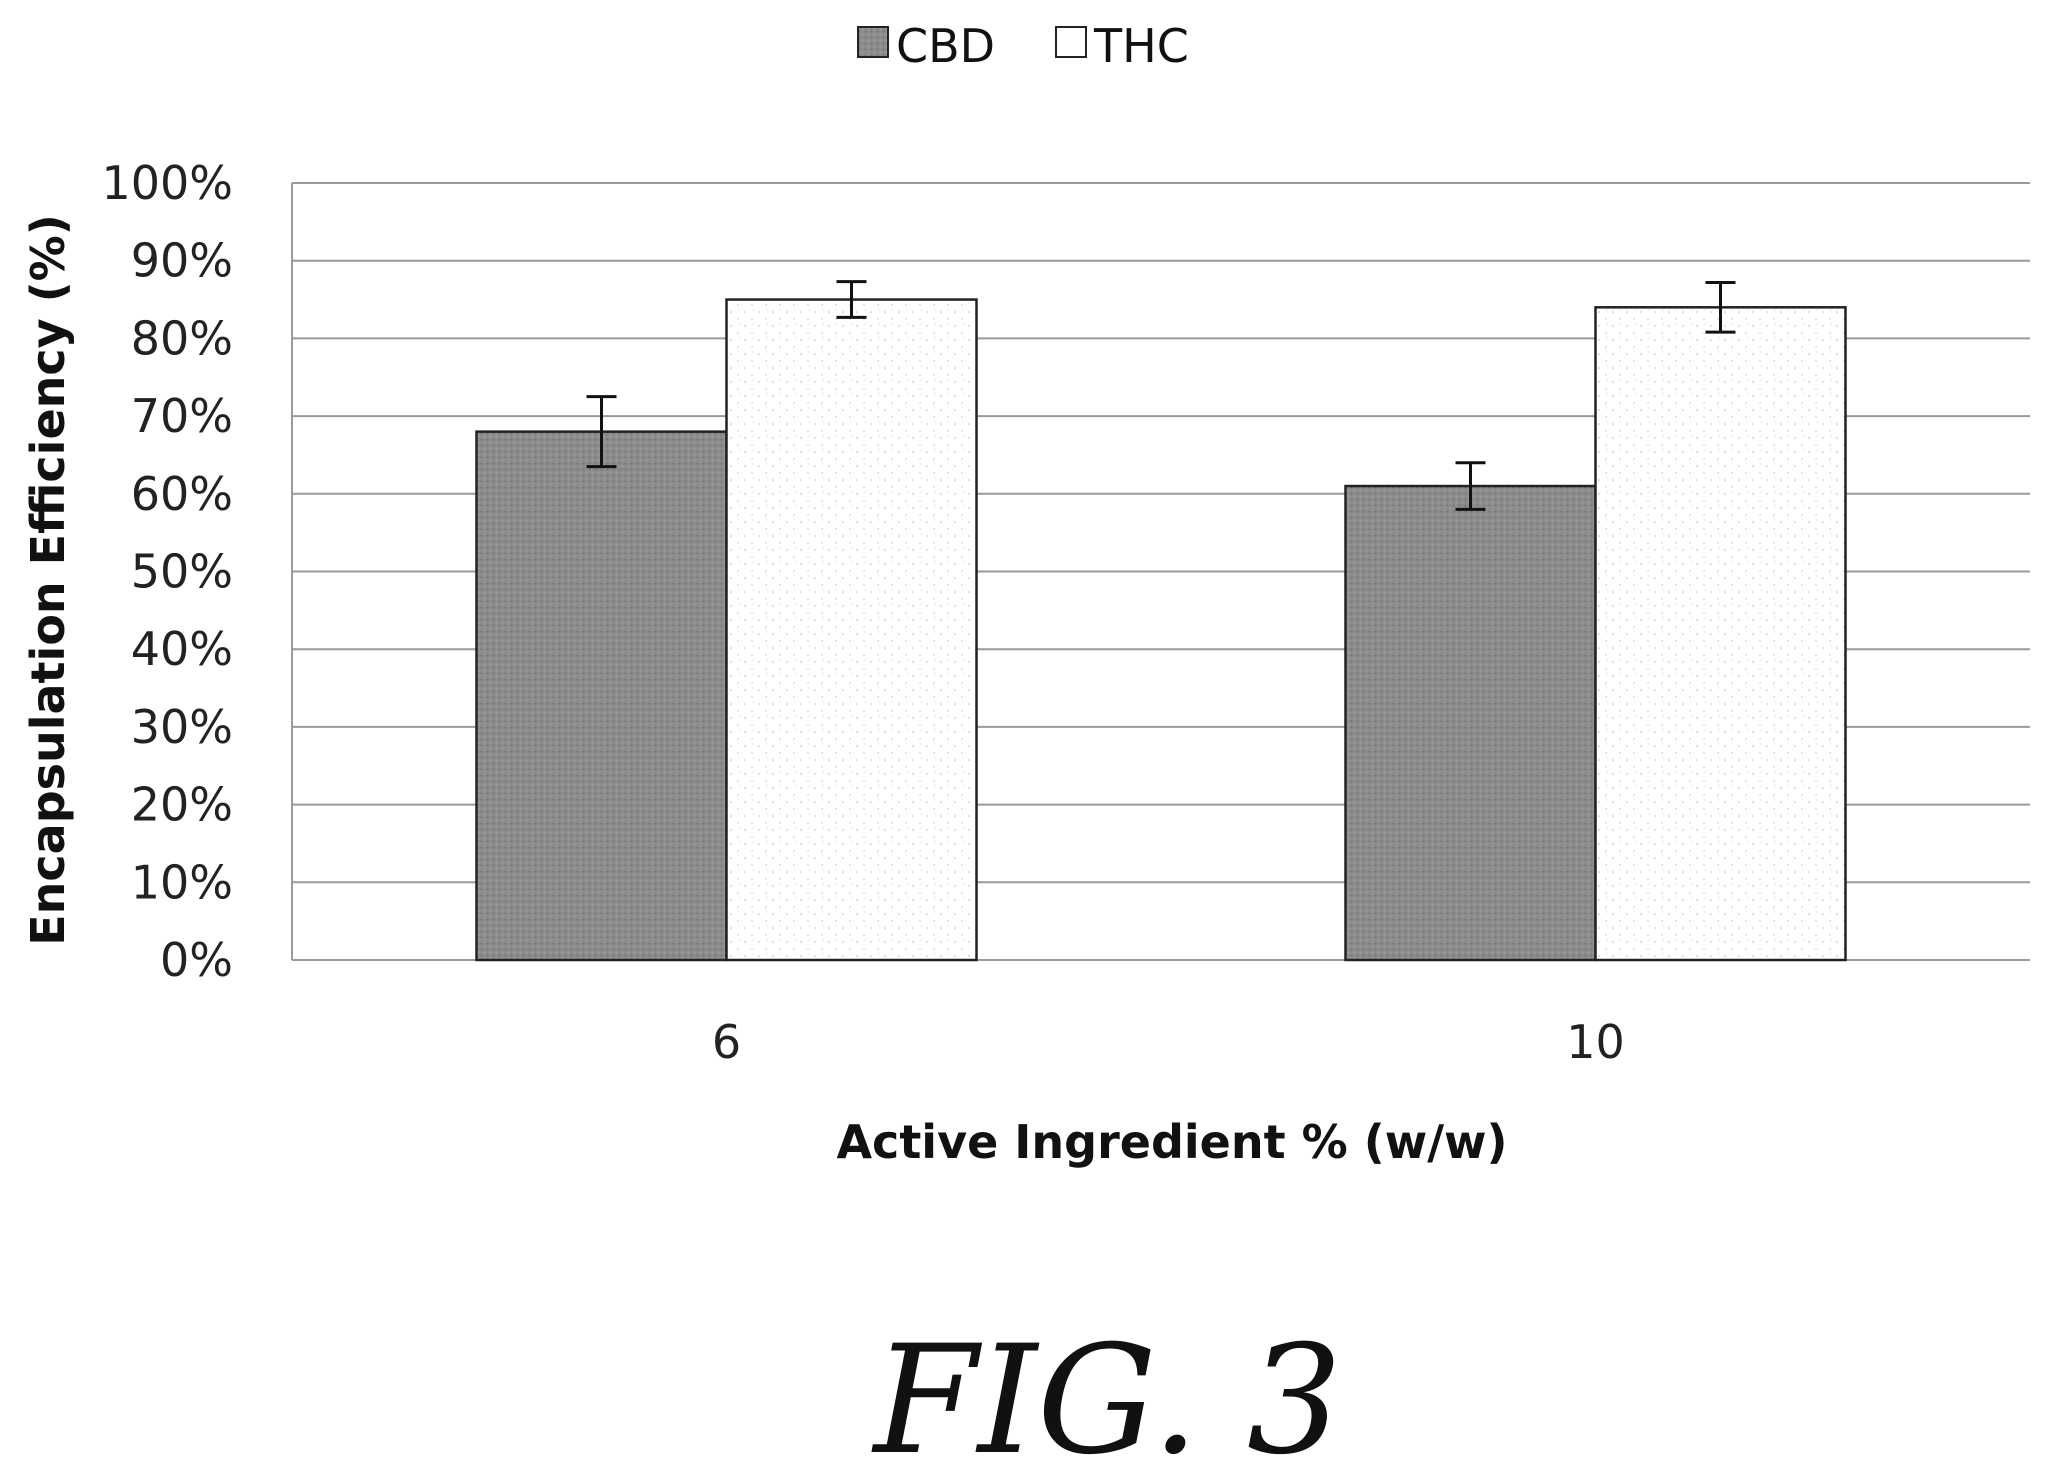  Describe the element at coordinates (182, 261) in the screenshot. I see `y-tick-label: 90%` at that location.